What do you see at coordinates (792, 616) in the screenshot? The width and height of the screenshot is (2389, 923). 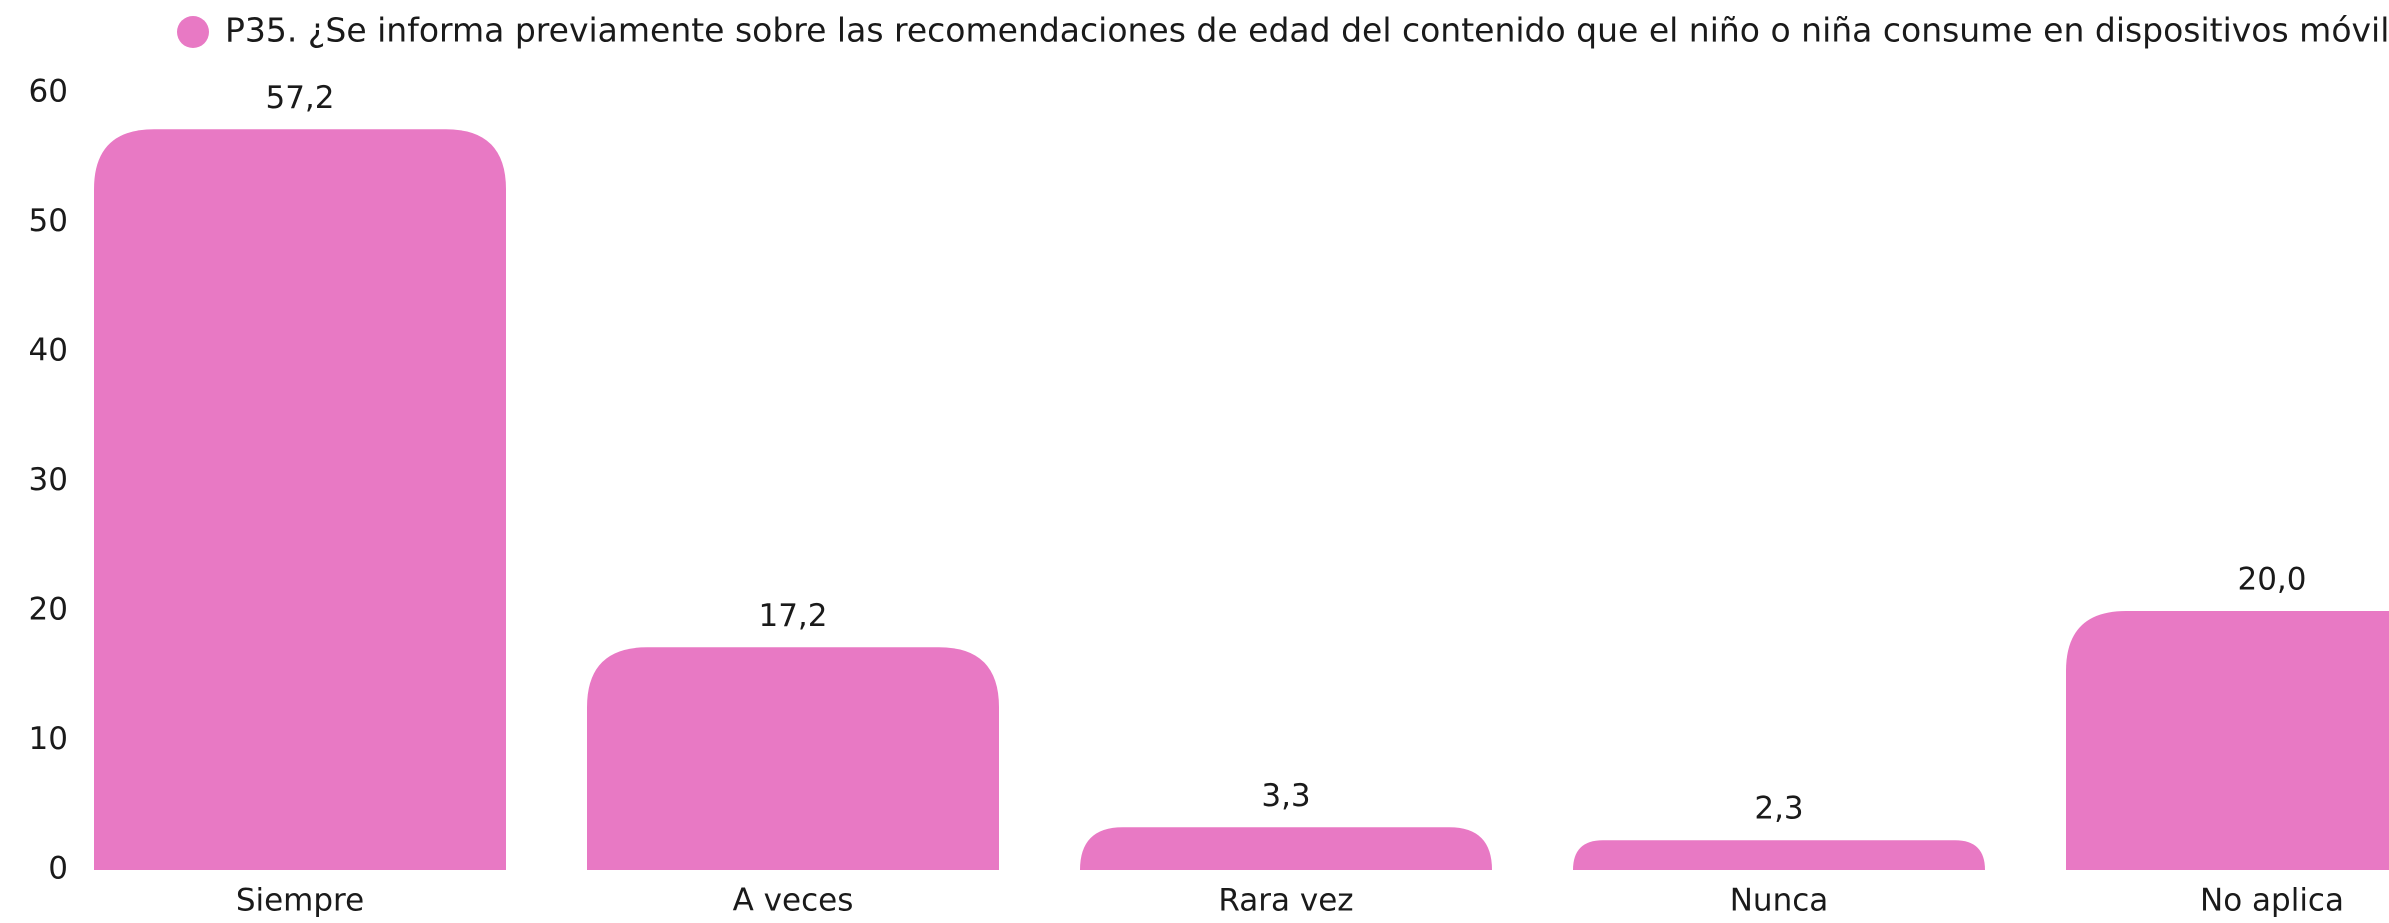 I see `value-label: 17,2` at bounding box center [792, 616].